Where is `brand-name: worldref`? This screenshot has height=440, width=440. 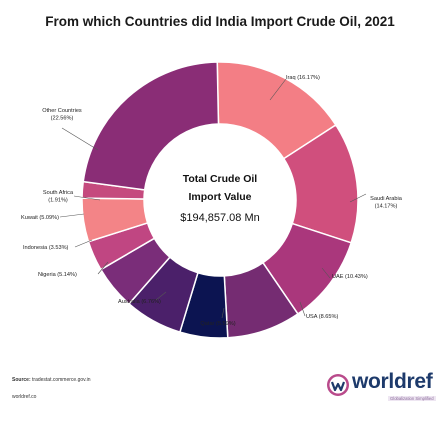
brand-name: worldref is located at coordinates (392, 381).